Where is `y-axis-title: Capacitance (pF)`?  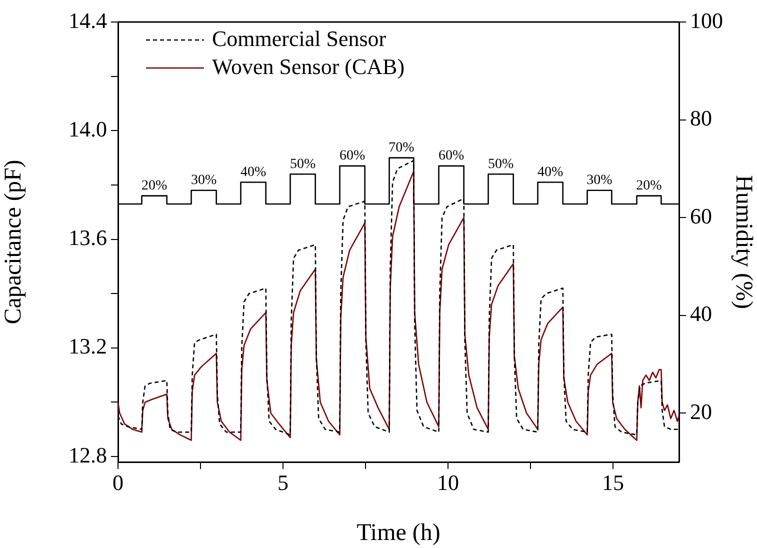 y-axis-title: Capacitance (pF) is located at coordinates (13, 242).